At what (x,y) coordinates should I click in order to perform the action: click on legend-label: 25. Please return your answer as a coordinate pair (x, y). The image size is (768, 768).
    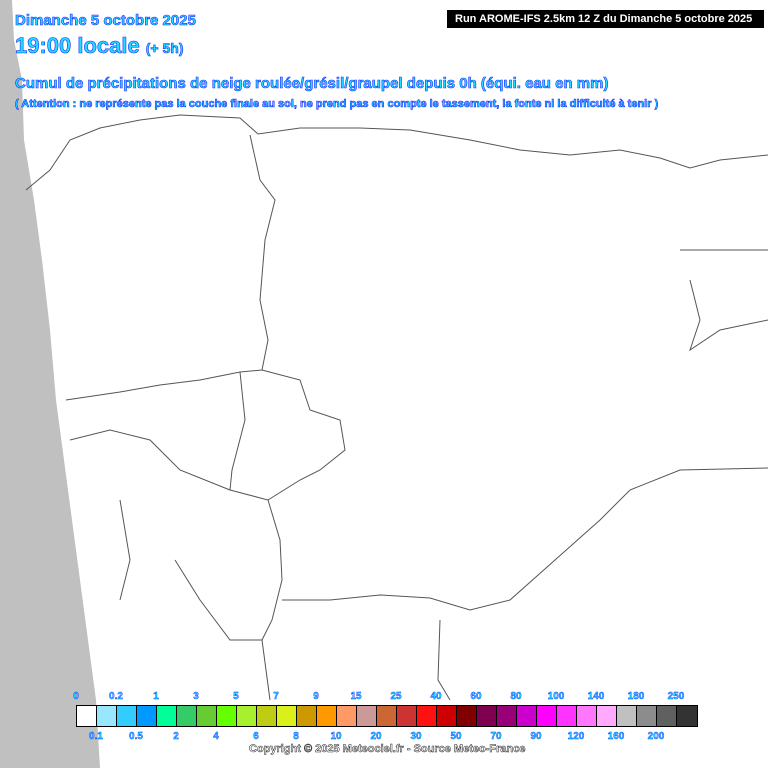
    Looking at the image, I should click on (396, 696).